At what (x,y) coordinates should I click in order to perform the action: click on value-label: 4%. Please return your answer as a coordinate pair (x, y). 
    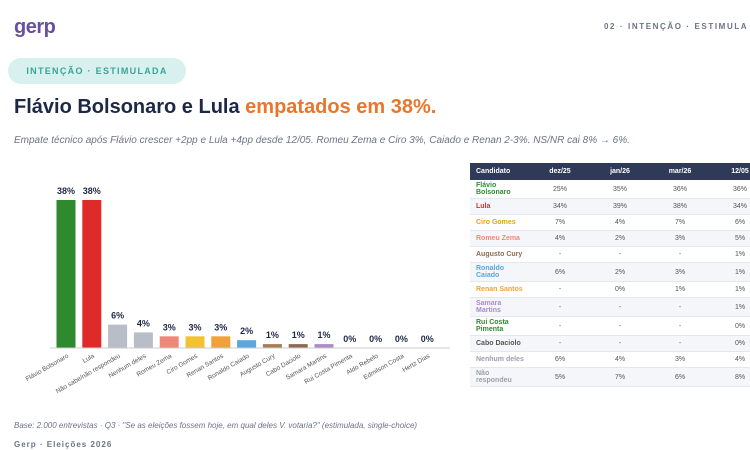
    Looking at the image, I should click on (143, 323).